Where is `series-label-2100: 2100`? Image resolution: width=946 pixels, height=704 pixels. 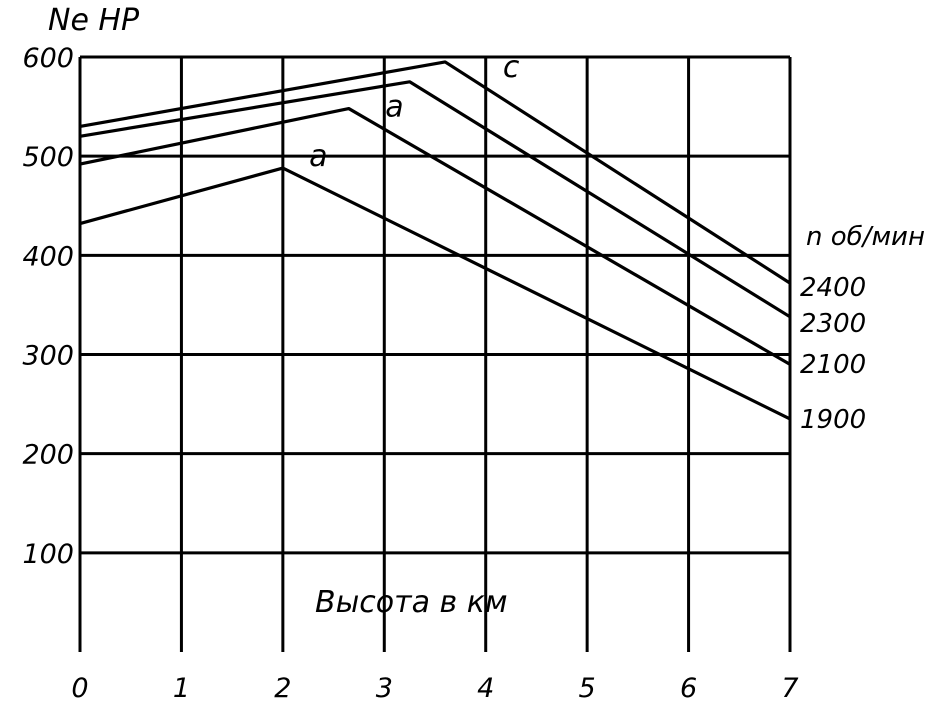 series-label-2100: 2100 is located at coordinates (833, 365).